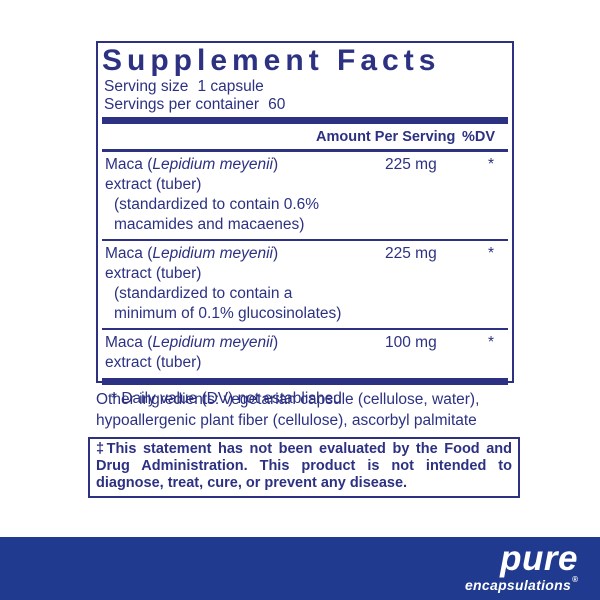 The image size is (600, 600). Describe the element at coordinates (305, 136) in the screenshot. I see `column-header-row: Amount Per Serving %DV` at that location.